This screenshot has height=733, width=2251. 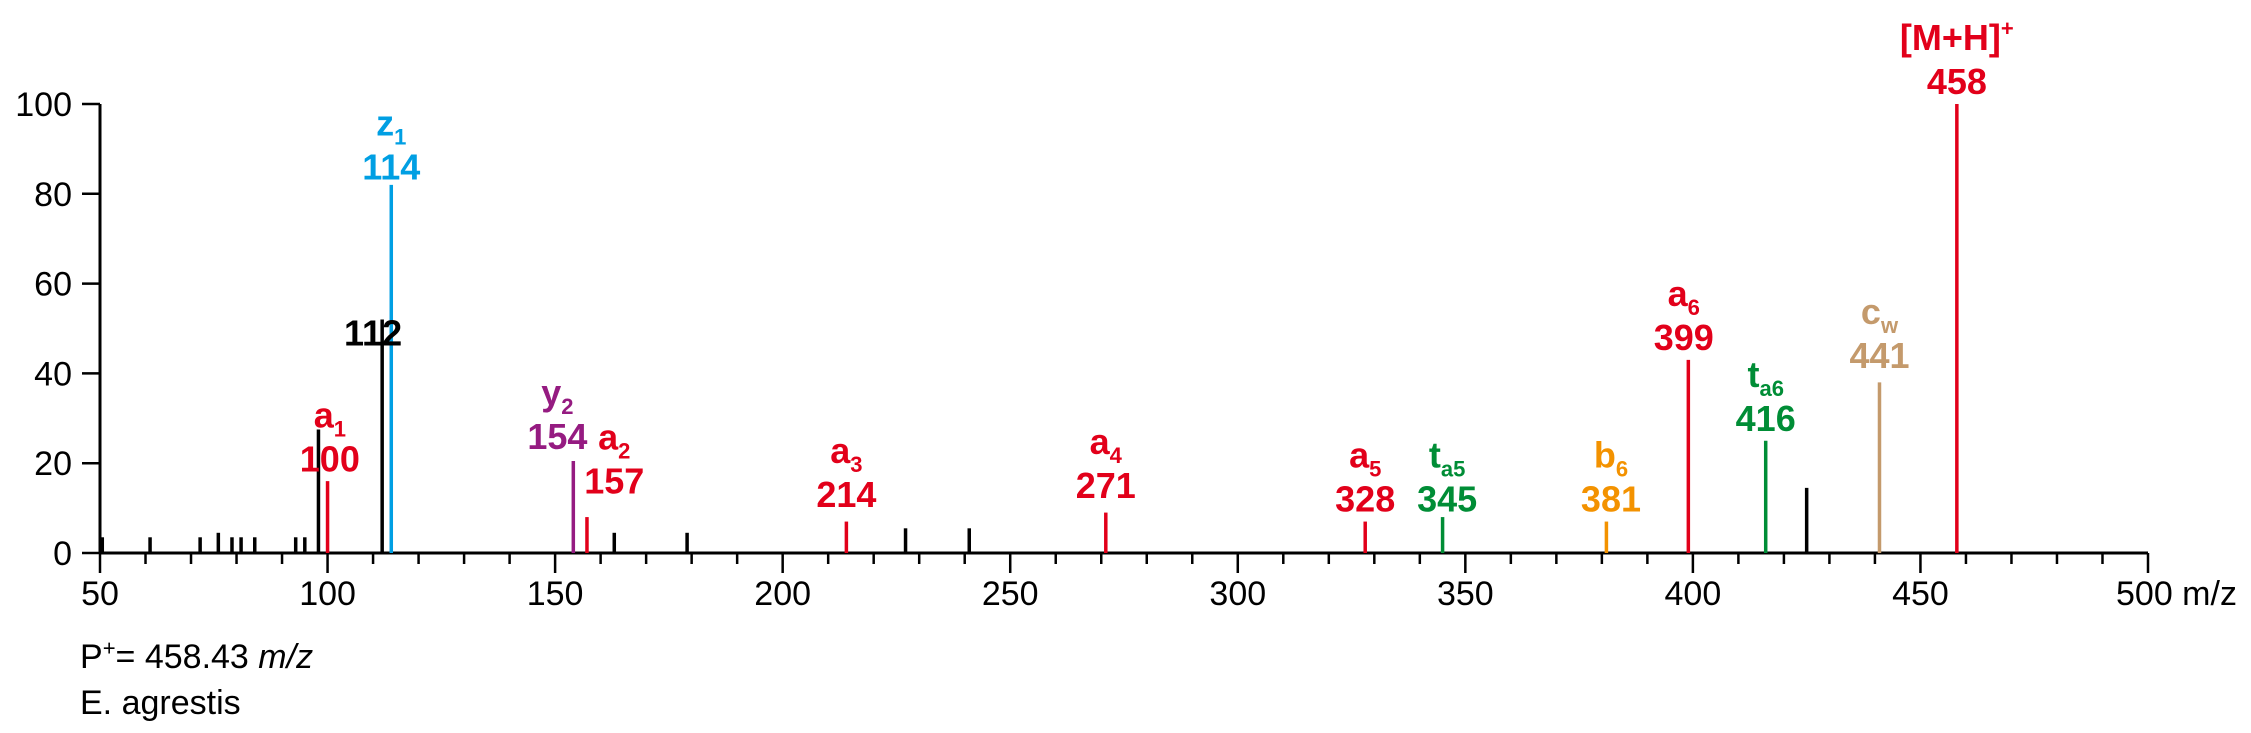 I want to click on x-tick-label: 100, so click(x=327, y=594).